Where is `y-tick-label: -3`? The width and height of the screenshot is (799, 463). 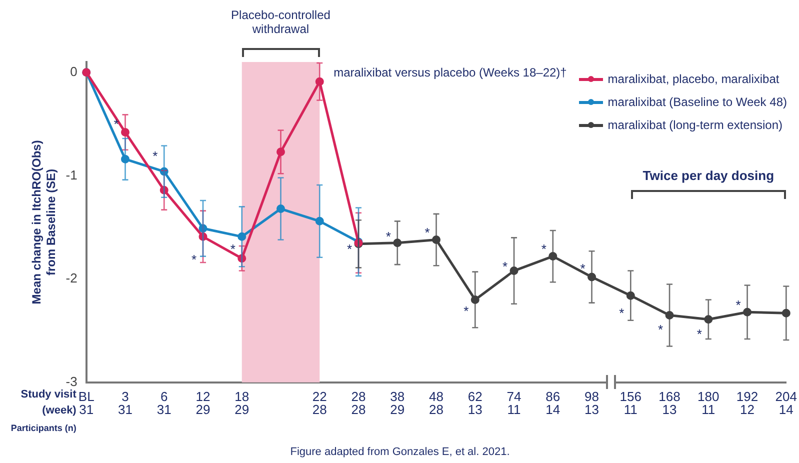
y-tick-label: -3 is located at coordinates (72, 381).